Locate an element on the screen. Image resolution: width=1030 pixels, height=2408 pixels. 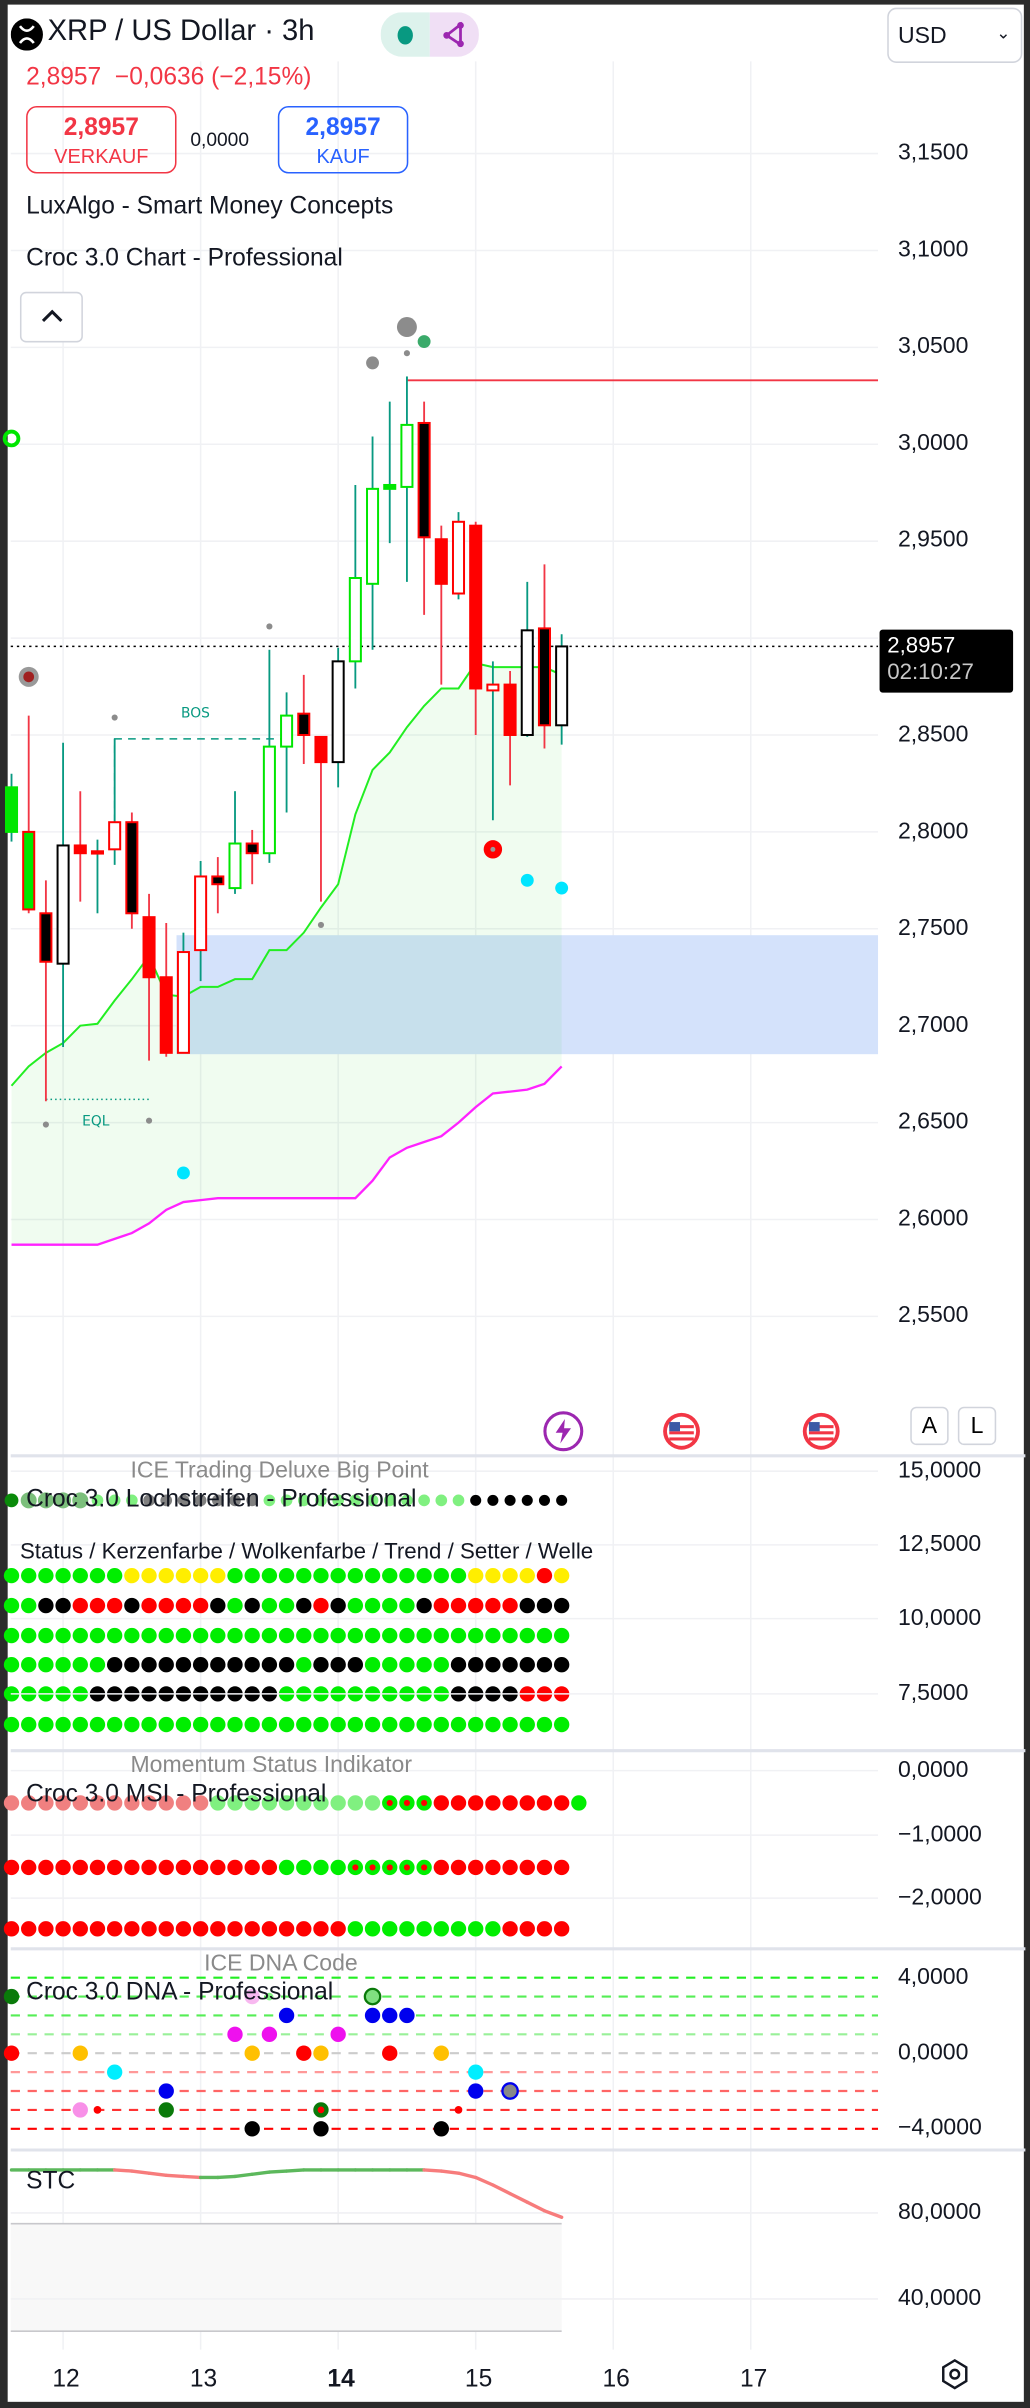
symbol-title: XRP / US Dollar · 3h is located at coordinates (181, 31).